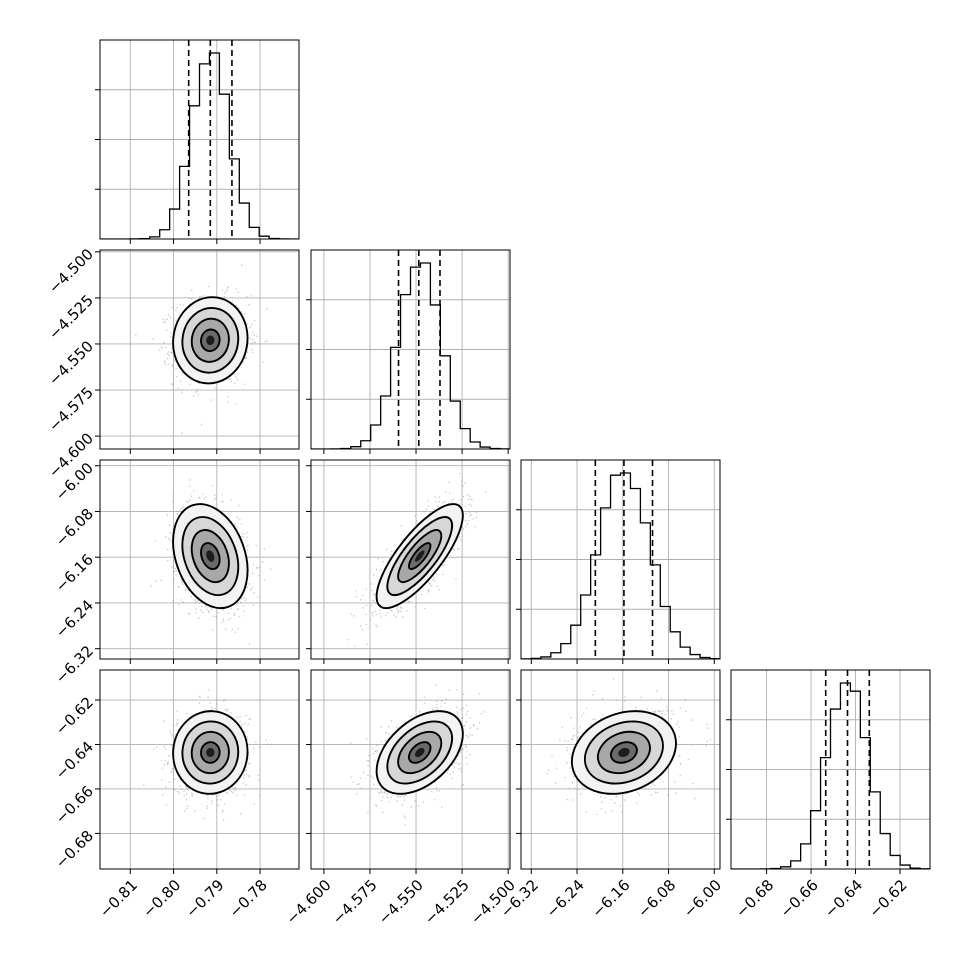 The height and width of the screenshot is (970, 970). Describe the element at coordinates (610, 898) in the screenshot. I see `x-tick-label: −6.16` at that location.